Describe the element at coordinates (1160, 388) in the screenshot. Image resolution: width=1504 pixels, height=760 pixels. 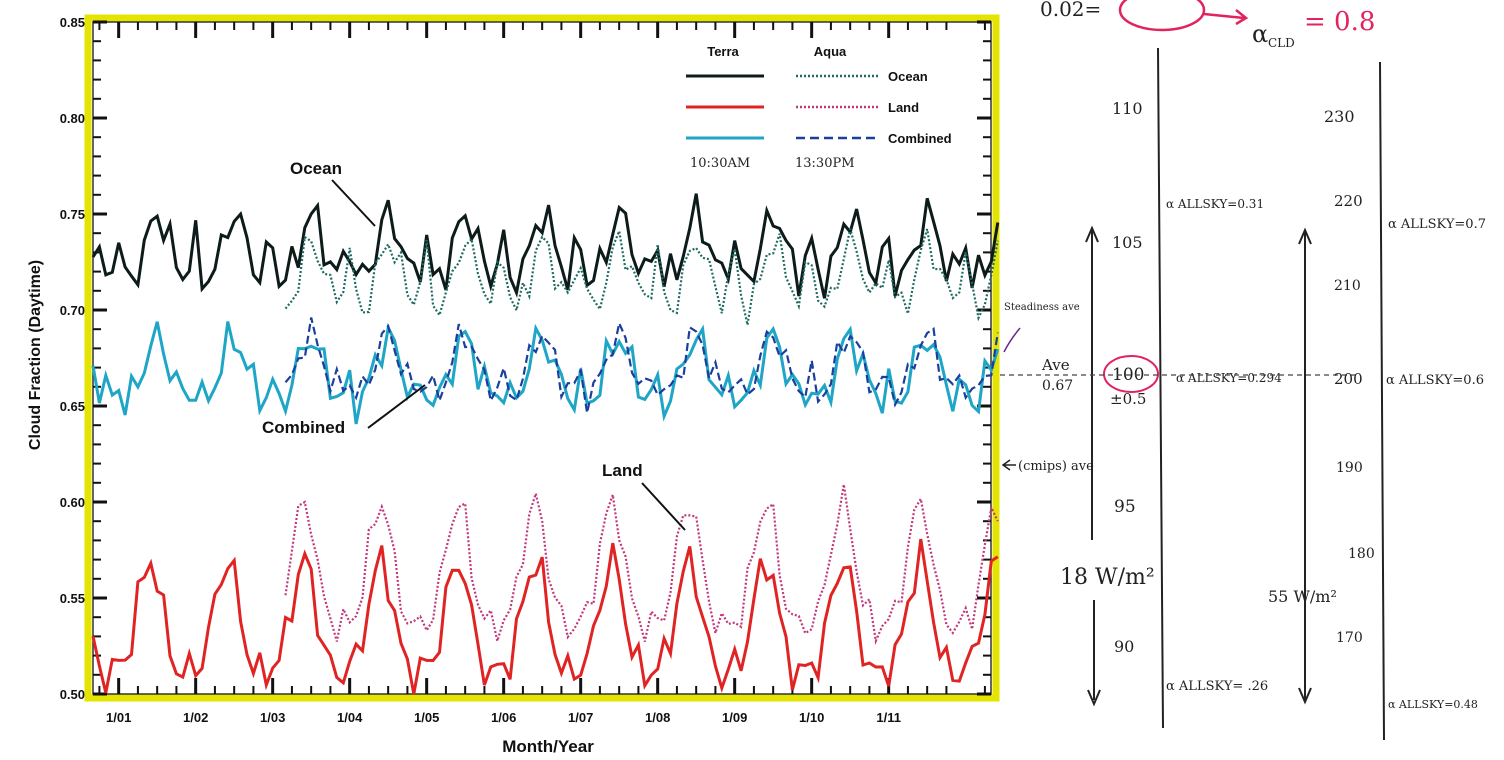
I see `left-scale-axis` at that location.